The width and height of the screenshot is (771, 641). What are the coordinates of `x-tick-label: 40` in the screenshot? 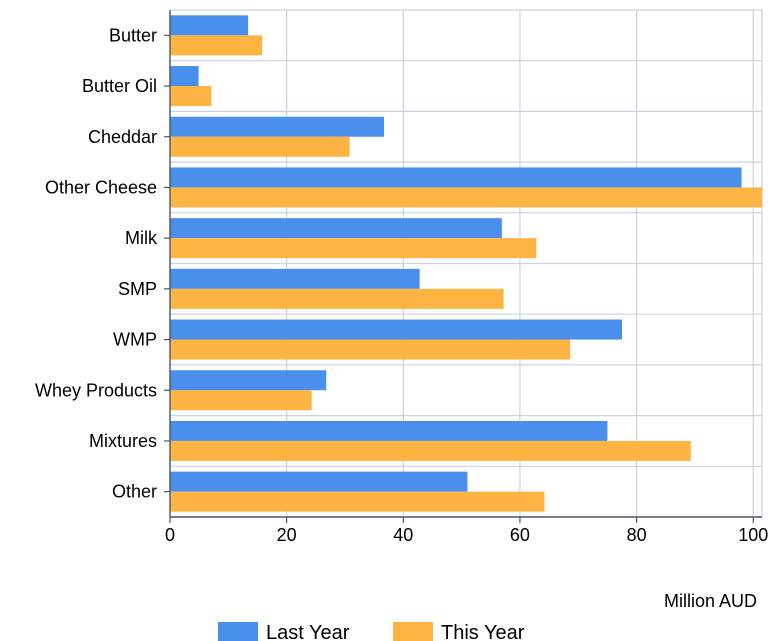 It's located at (403, 535).